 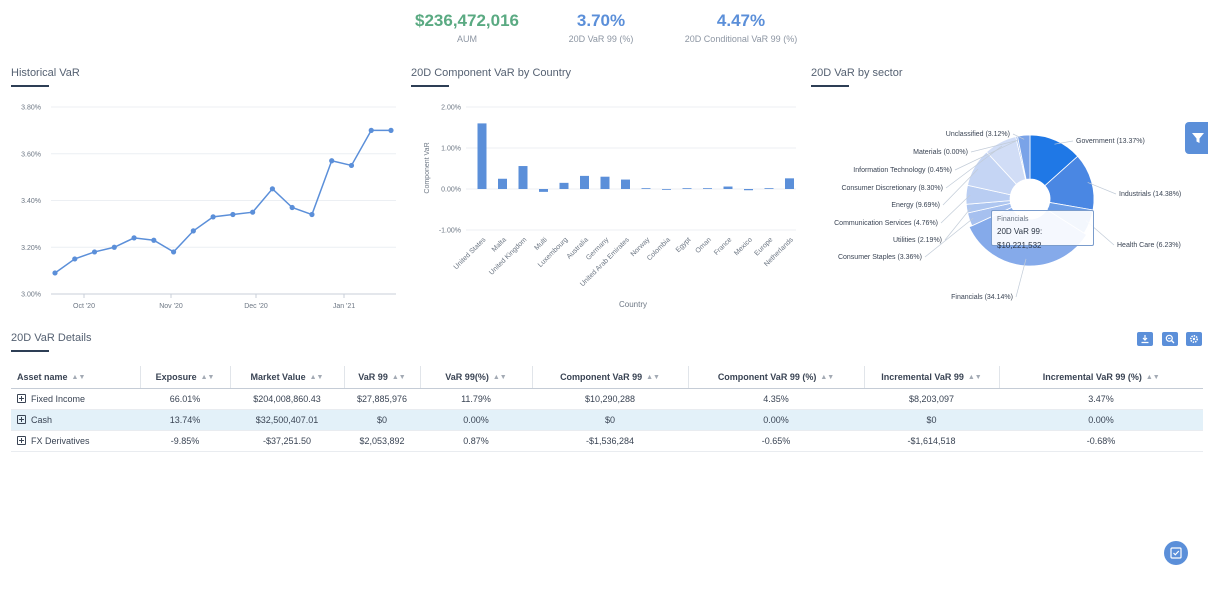 I want to click on tooltip-name: Financials, so click(x=1013, y=219).